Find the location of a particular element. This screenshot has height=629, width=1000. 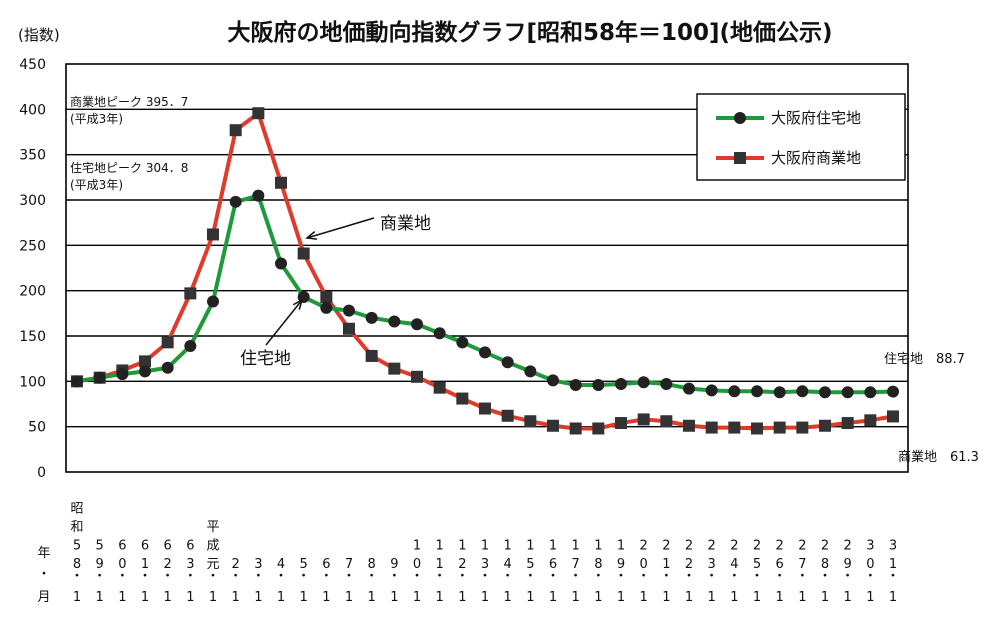

commercial-peak-year: (平成3年) is located at coordinates (96, 119).